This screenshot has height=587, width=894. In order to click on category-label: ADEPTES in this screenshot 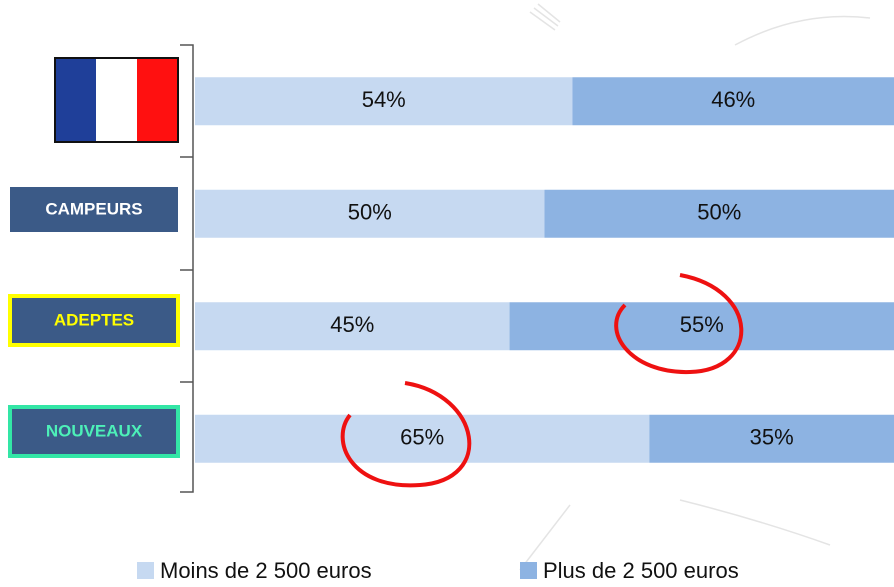, I will do `click(94, 319)`.